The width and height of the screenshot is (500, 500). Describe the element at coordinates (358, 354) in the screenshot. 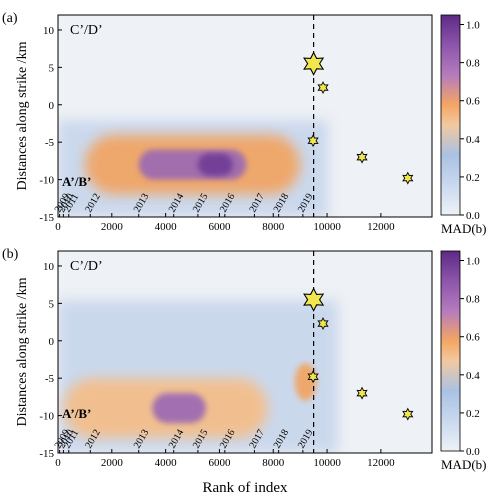

I see `events-b` at that location.